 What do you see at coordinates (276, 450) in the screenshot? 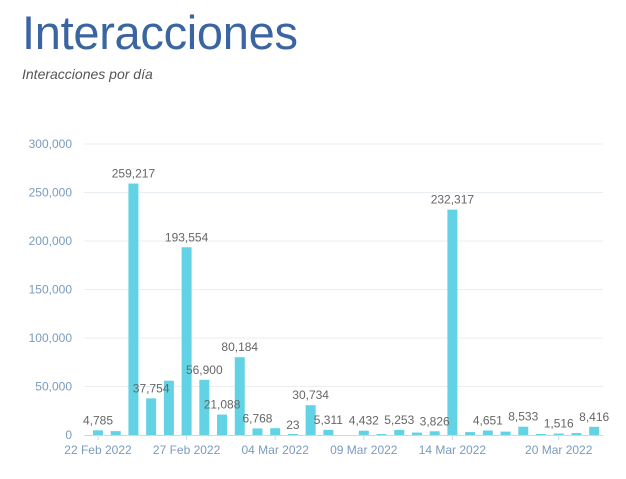
I see `x-tick-label: 04 Mar 2022` at bounding box center [276, 450].